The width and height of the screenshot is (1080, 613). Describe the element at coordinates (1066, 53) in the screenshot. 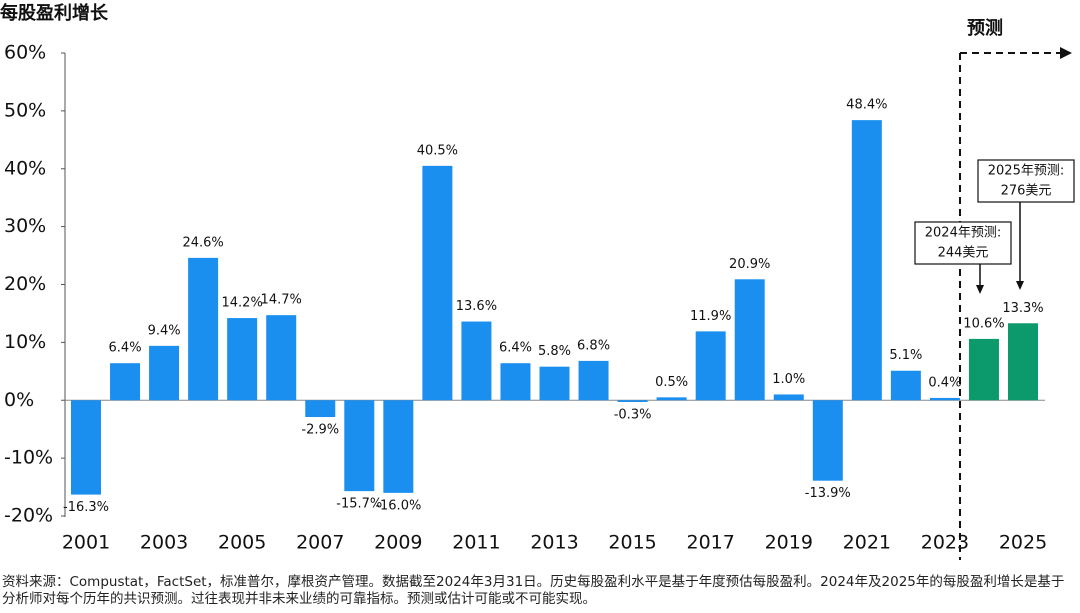

I see `arrow-head` at that location.